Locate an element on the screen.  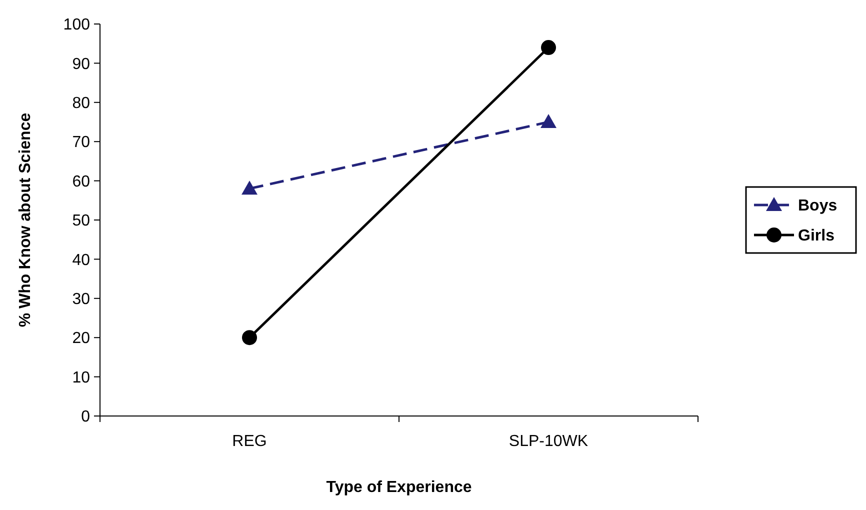
legend-label: Boys is located at coordinates (818, 206).